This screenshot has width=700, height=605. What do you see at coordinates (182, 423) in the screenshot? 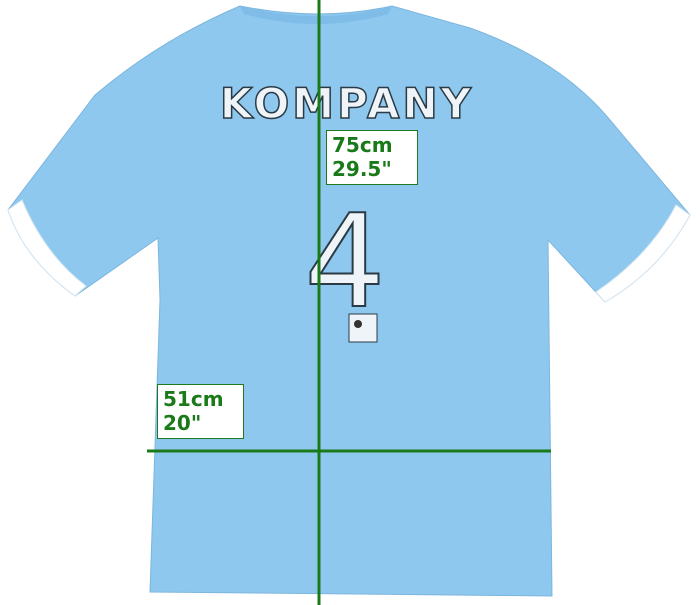
I see `width-inches: 20"` at bounding box center [182, 423].